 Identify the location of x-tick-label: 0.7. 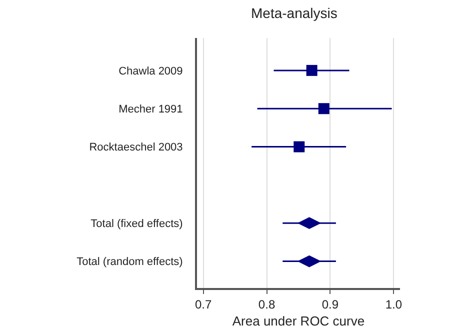
(203, 304).